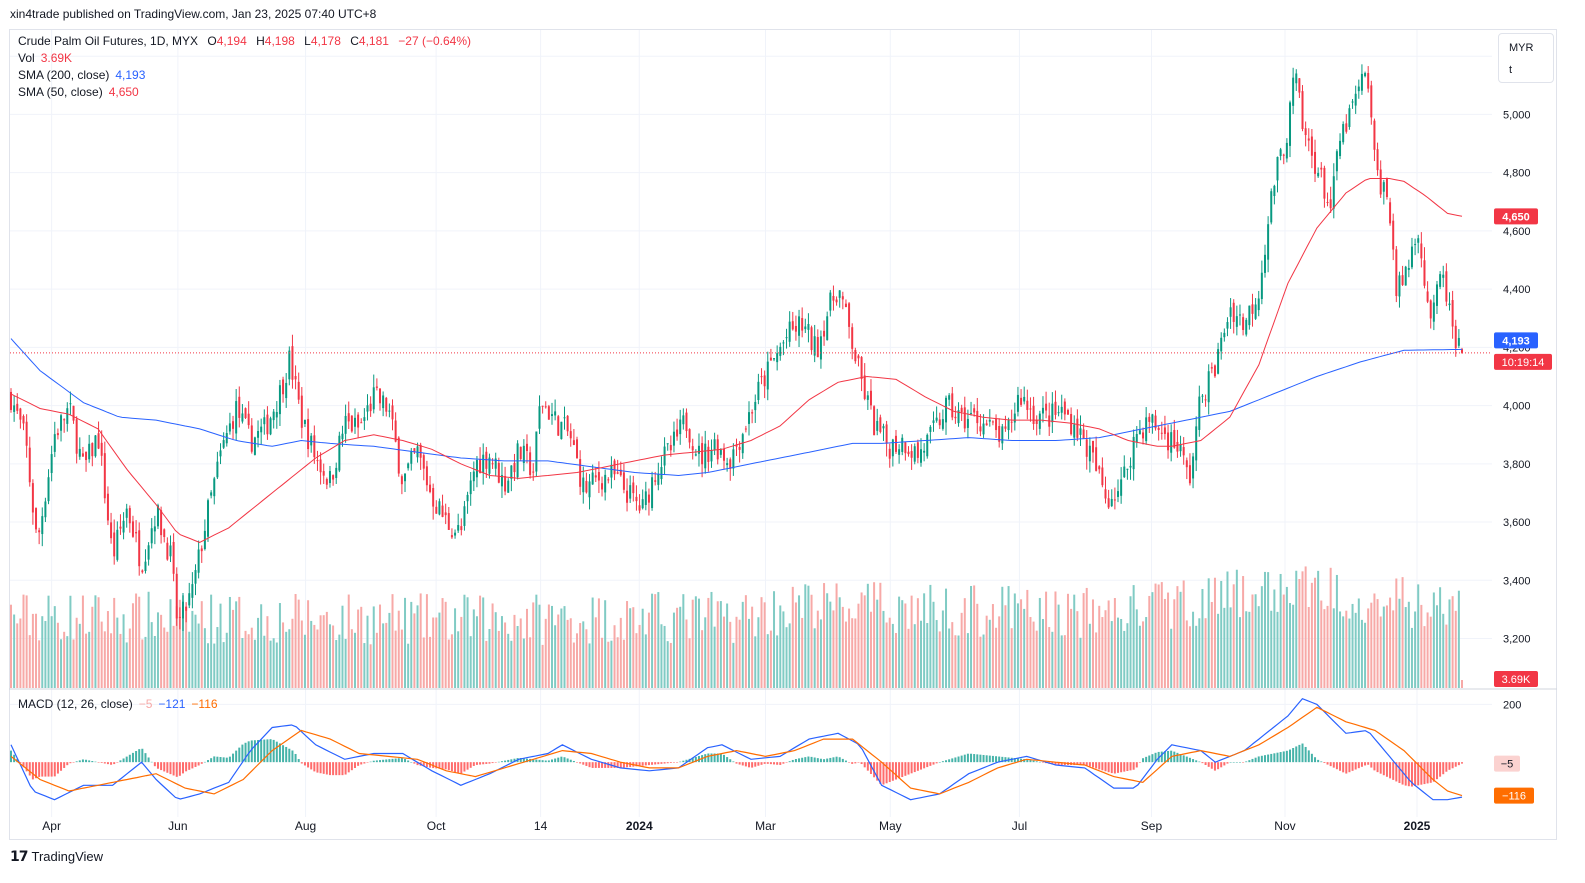 The width and height of the screenshot is (1585, 883). What do you see at coordinates (81, 75) in the screenshot?
I see `sma200-legend: SMA (200, close) 4,193` at bounding box center [81, 75].